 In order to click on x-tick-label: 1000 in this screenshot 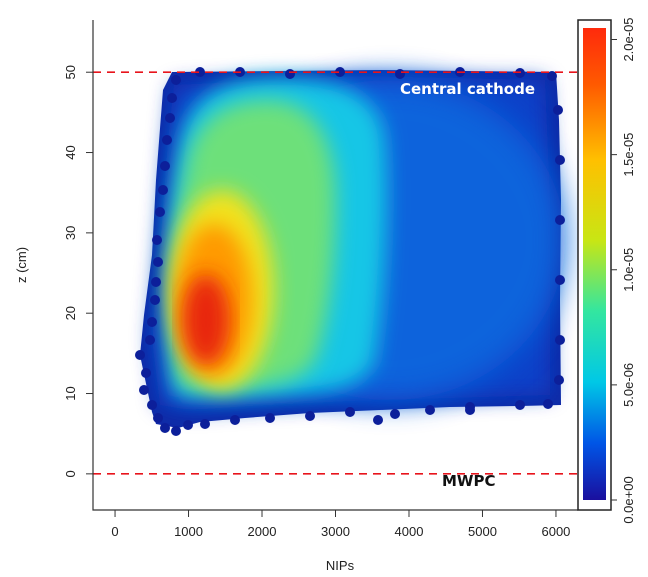, I will do `click(188, 531)`.